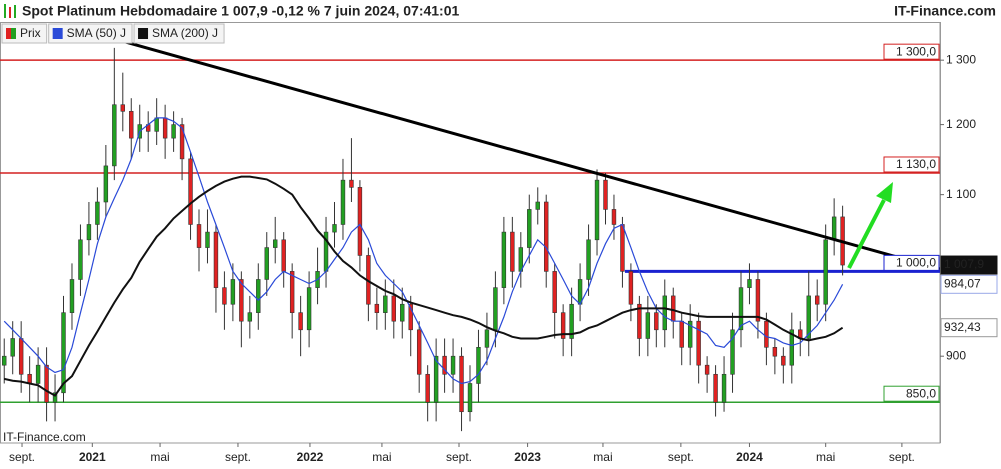  What do you see at coordinates (30, 33) in the screenshot?
I see `legend-label: Prix` at bounding box center [30, 33].